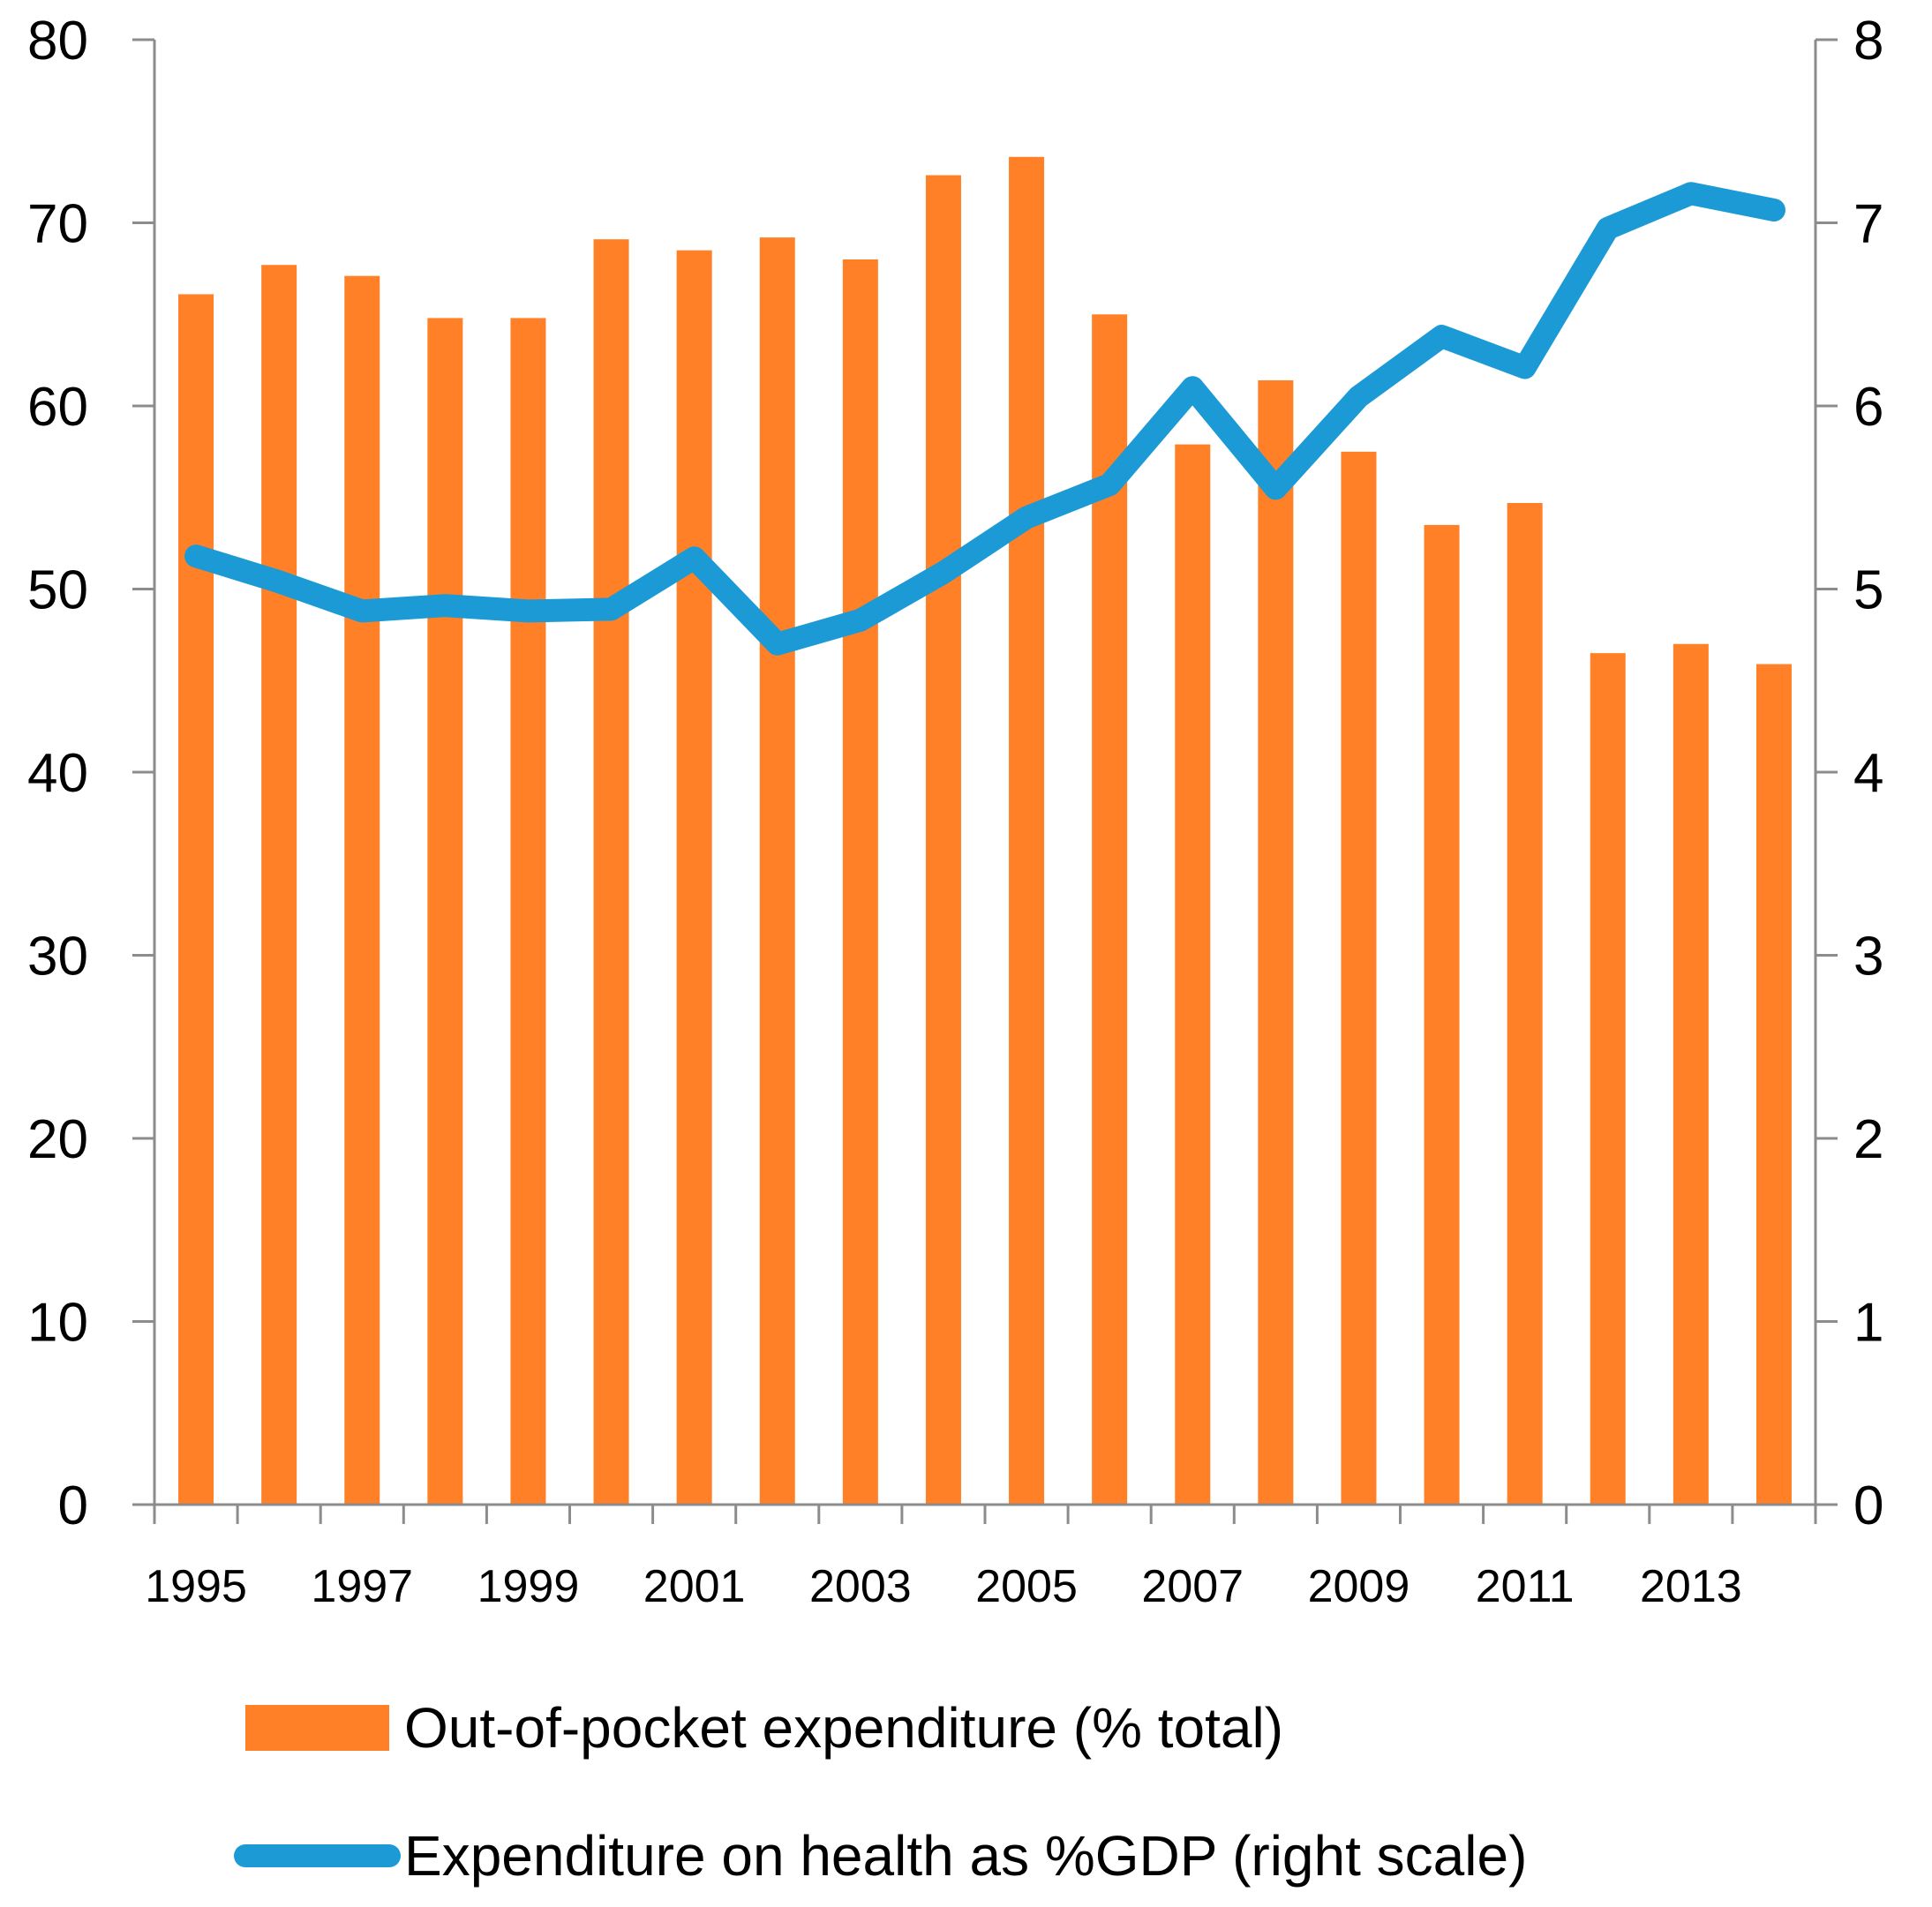 Image resolution: width=1932 pixels, height=1907 pixels. Describe the element at coordinates (528, 1586) in the screenshot. I see `x-tick-label: 1999` at that location.